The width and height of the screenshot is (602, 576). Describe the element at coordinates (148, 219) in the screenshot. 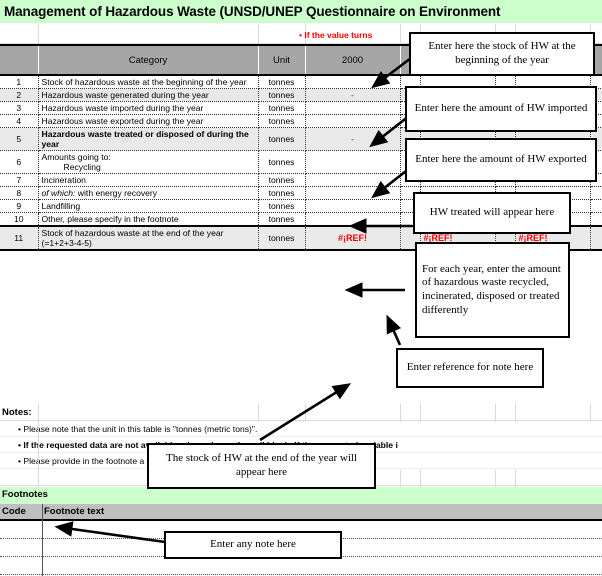

I see `row-category: Other, please specify in the footnote` at that location.